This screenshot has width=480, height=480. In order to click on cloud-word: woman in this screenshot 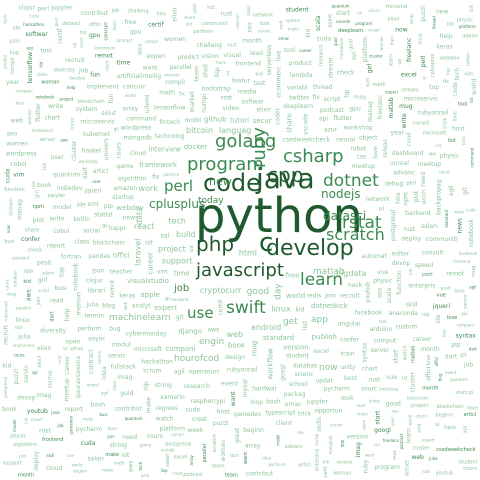, I will do `click(50, 83)`.